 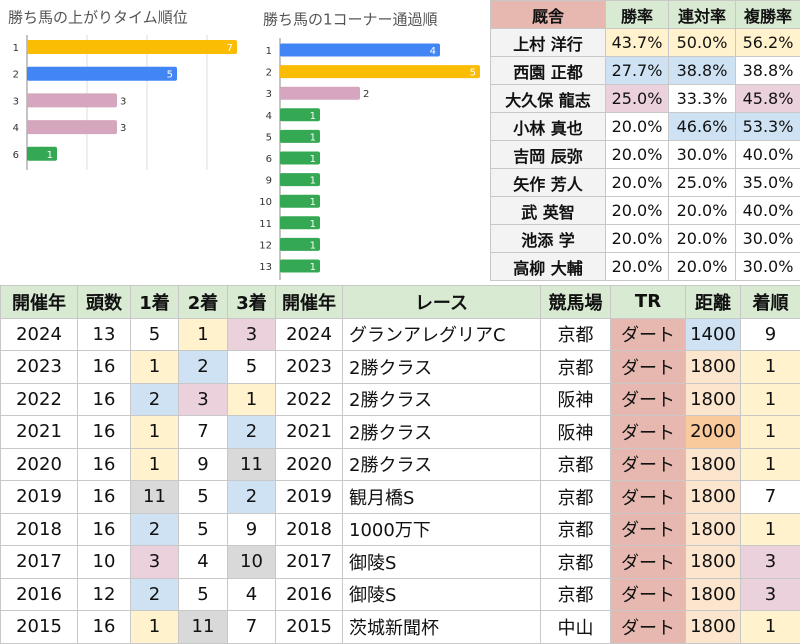 I want to click on table-row: 2017 10 3 4 10 2017 御陵S 京都 ダート 1800 3, so click(x=400, y=562).